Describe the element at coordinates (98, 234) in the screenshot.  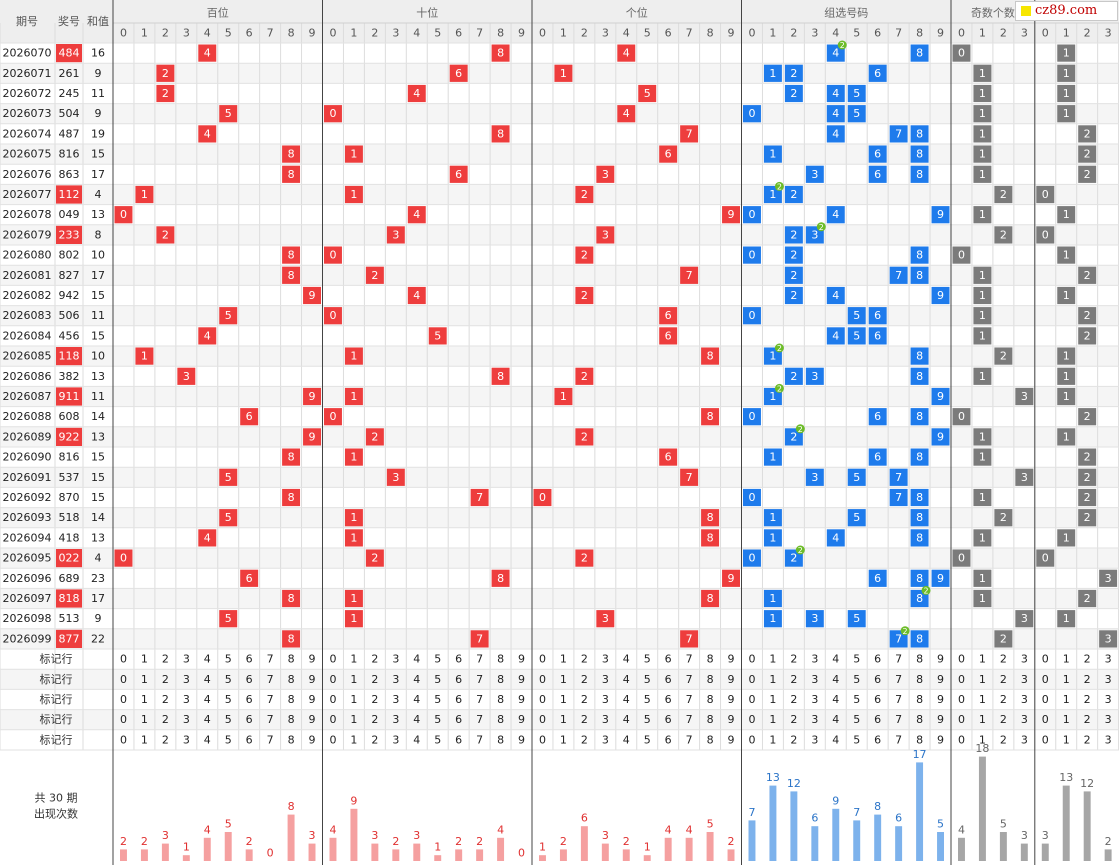
I see `sum-cell: 8` at that location.